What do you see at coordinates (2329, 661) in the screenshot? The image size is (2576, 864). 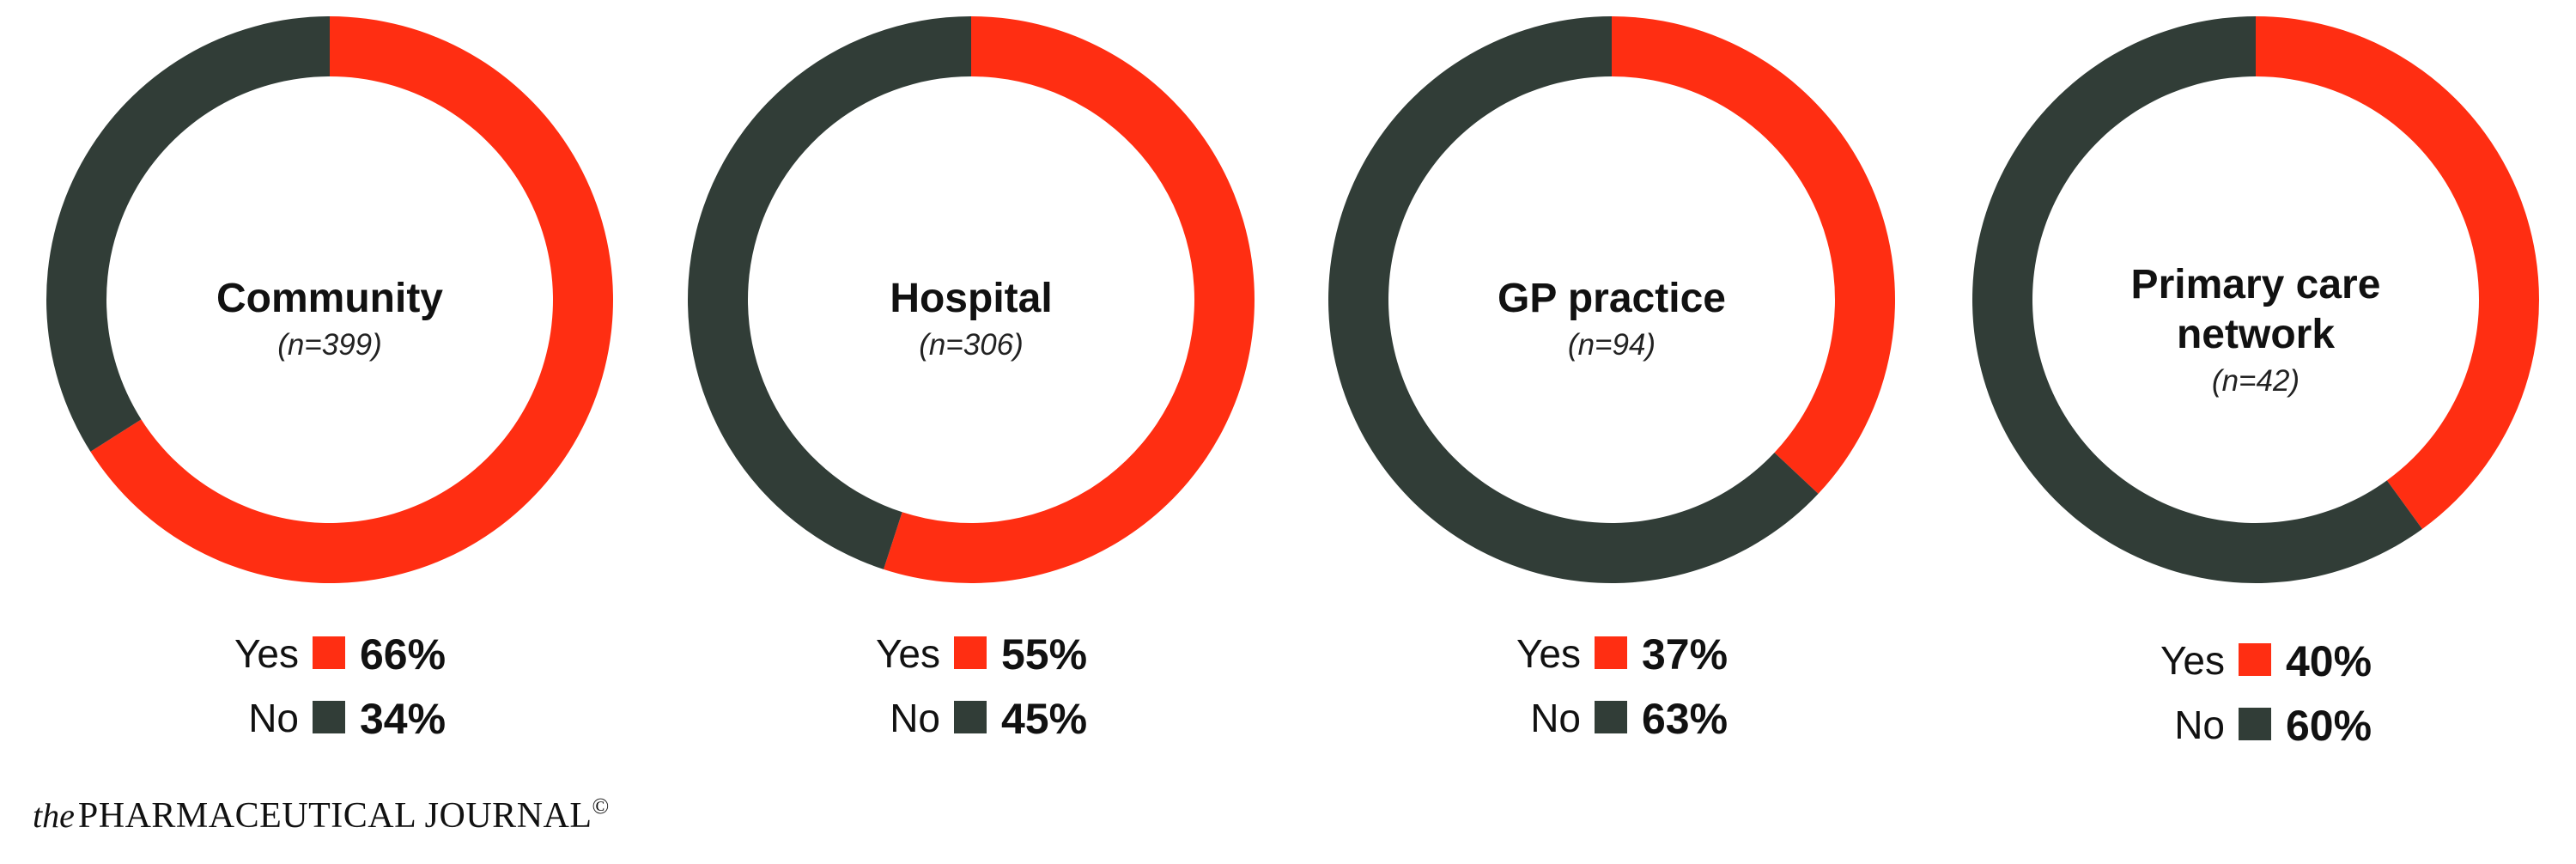 I see `legend-value-yes: 40%` at bounding box center [2329, 661].